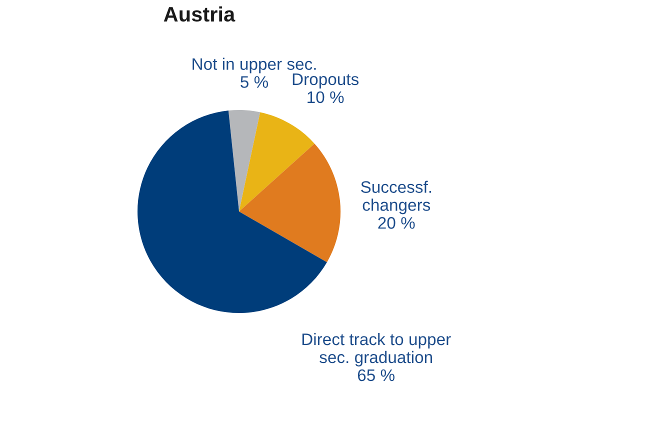  What do you see at coordinates (396, 223) in the screenshot?
I see `data-label: 20 %` at bounding box center [396, 223].